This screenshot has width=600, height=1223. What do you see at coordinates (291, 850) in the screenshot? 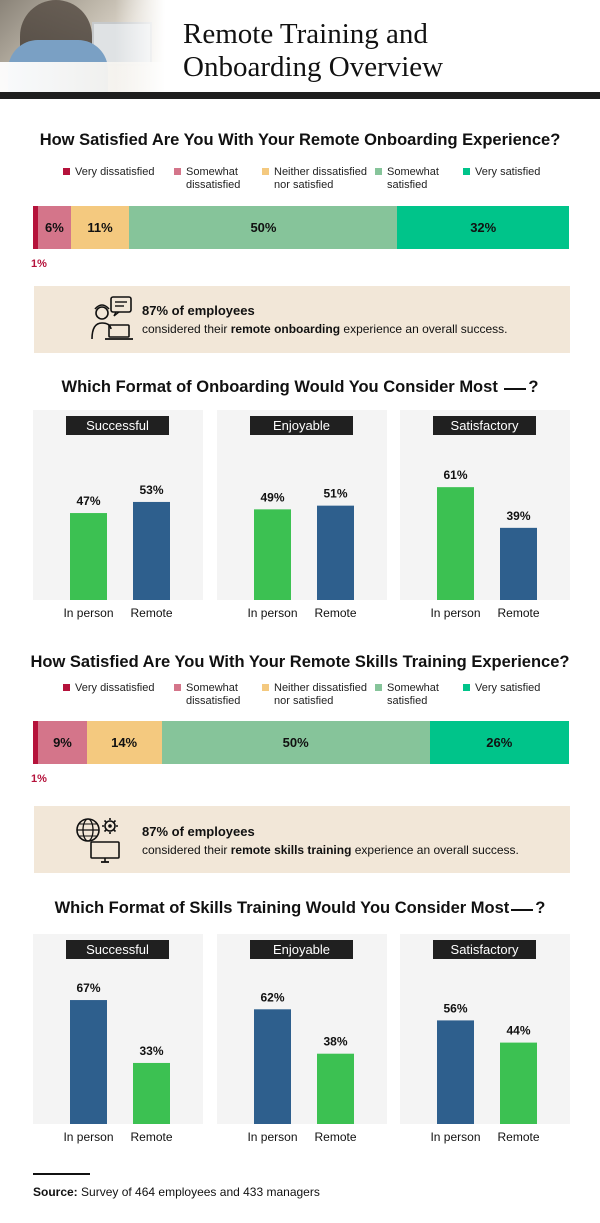
I see `callout-text-bold: remote skills training` at bounding box center [291, 850].